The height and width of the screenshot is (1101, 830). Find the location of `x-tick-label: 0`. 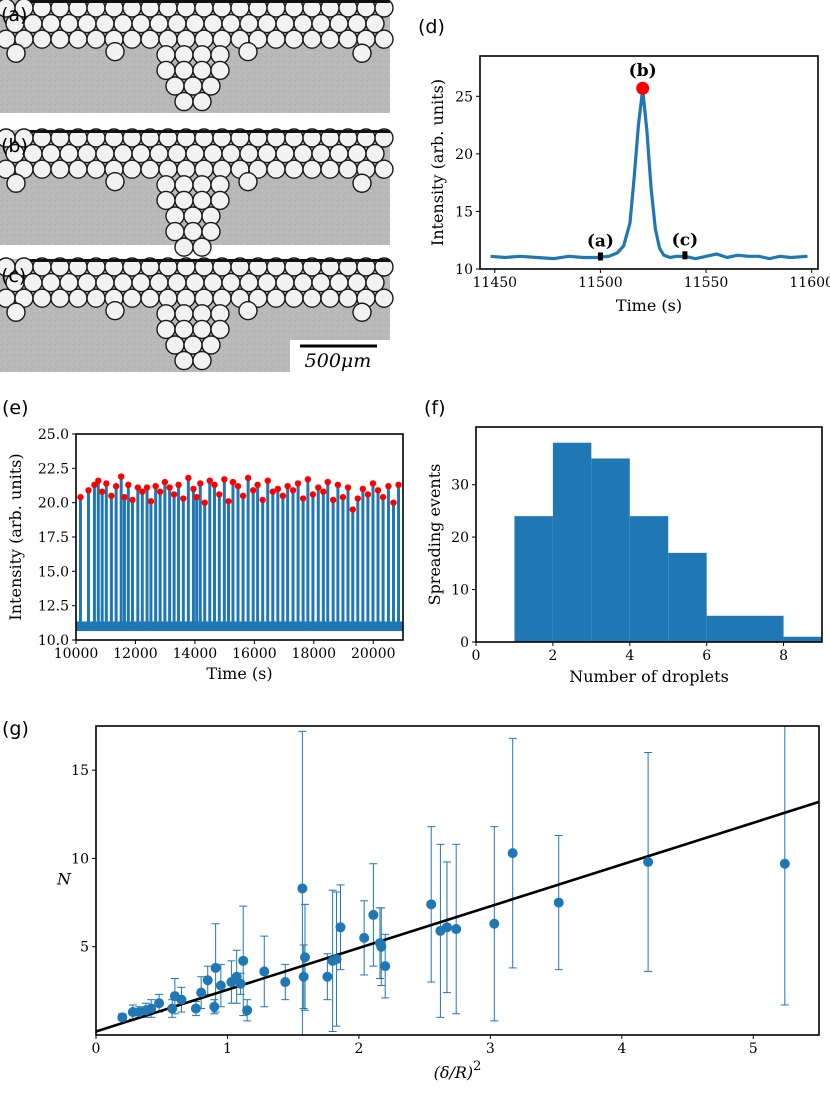

x-tick-label: 0 is located at coordinates (96, 1049).